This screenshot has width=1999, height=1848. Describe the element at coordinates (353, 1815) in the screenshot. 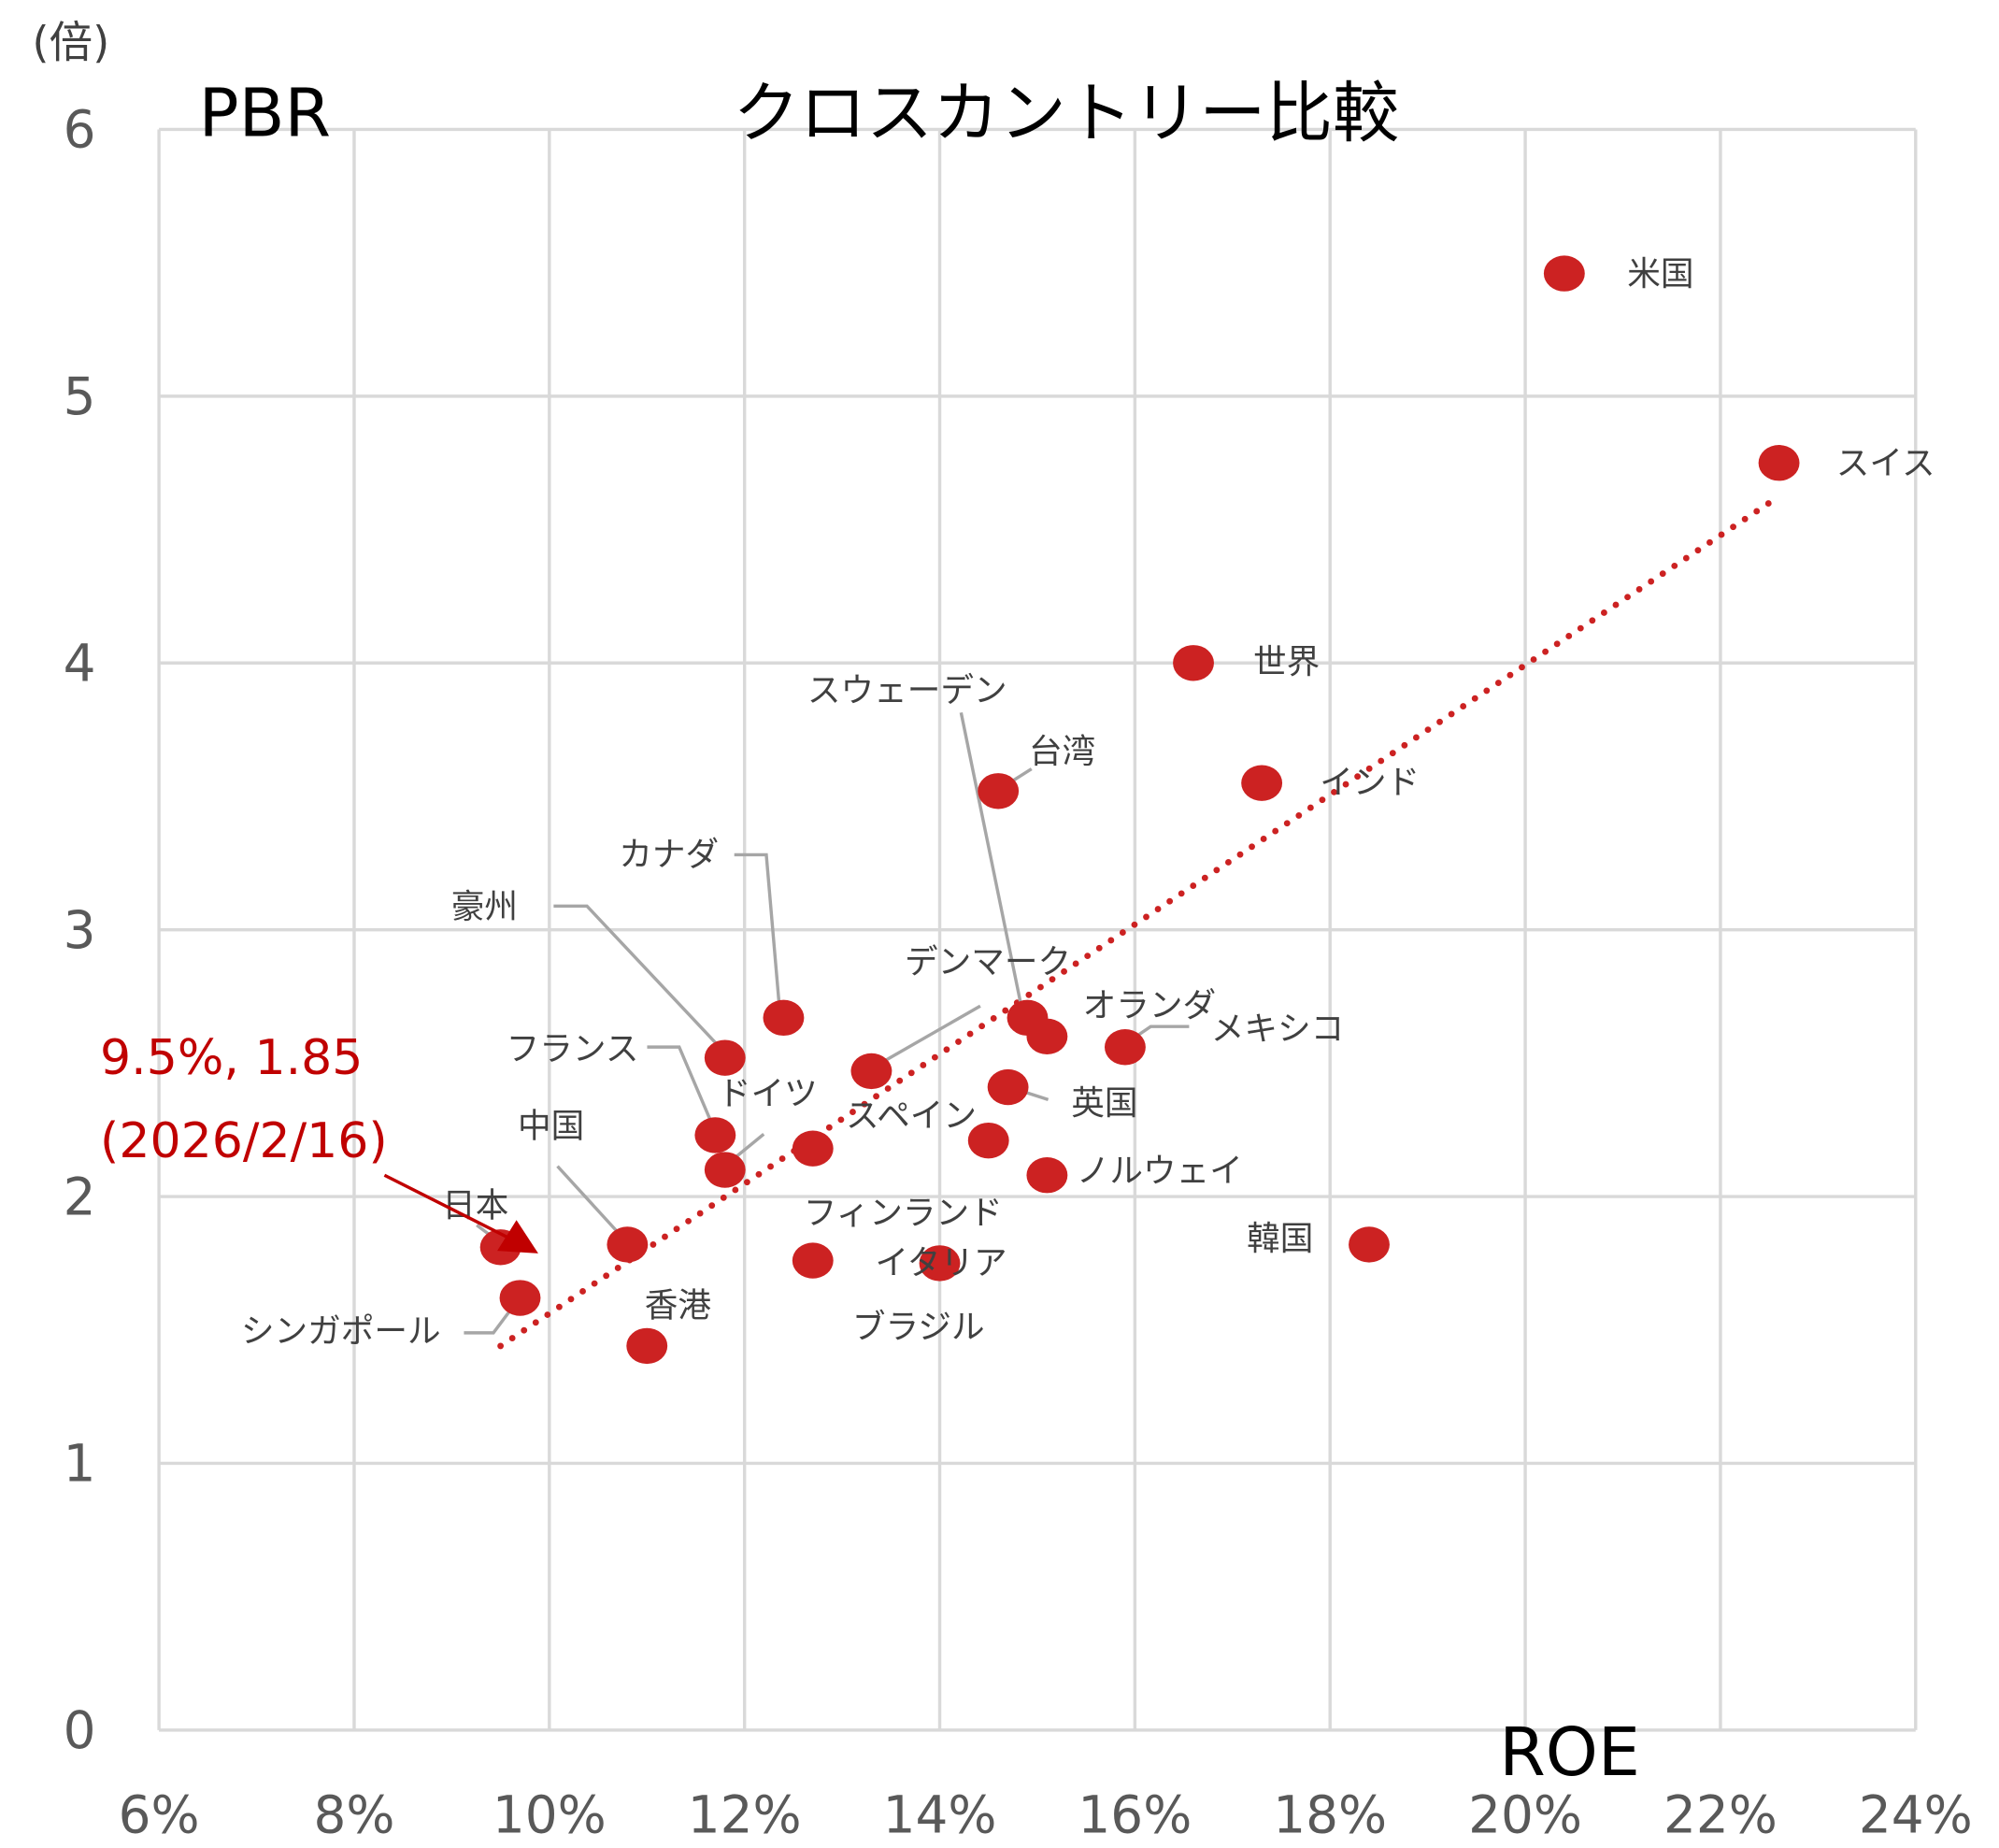

I see `x-tick-label: 8%` at that location.